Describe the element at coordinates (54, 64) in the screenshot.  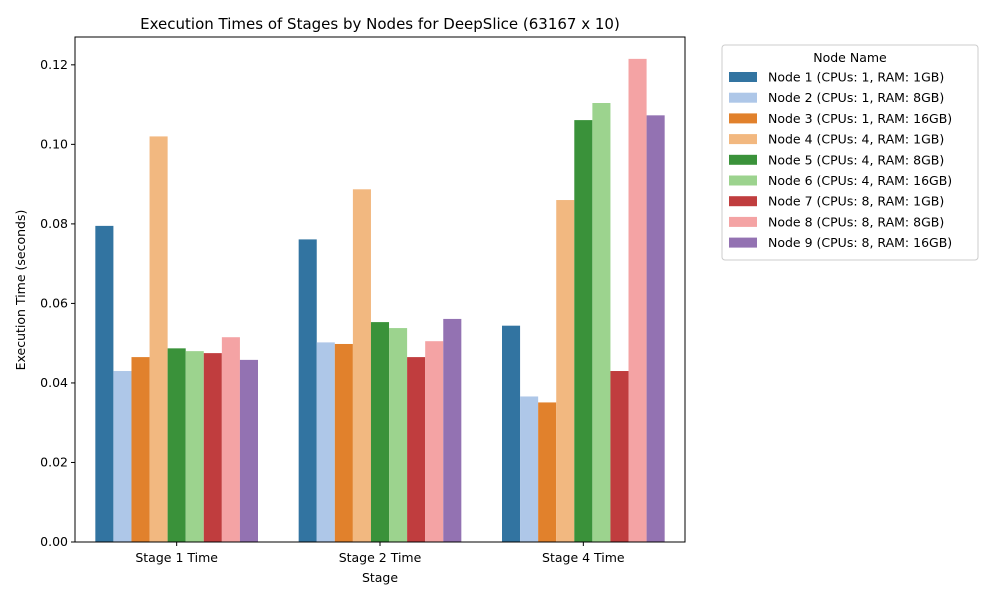
I see `y-tick-label: 0.12` at that location.